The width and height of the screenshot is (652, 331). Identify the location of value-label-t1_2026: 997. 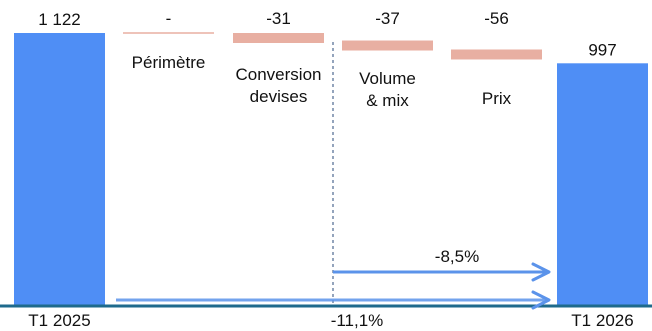
(602, 49).